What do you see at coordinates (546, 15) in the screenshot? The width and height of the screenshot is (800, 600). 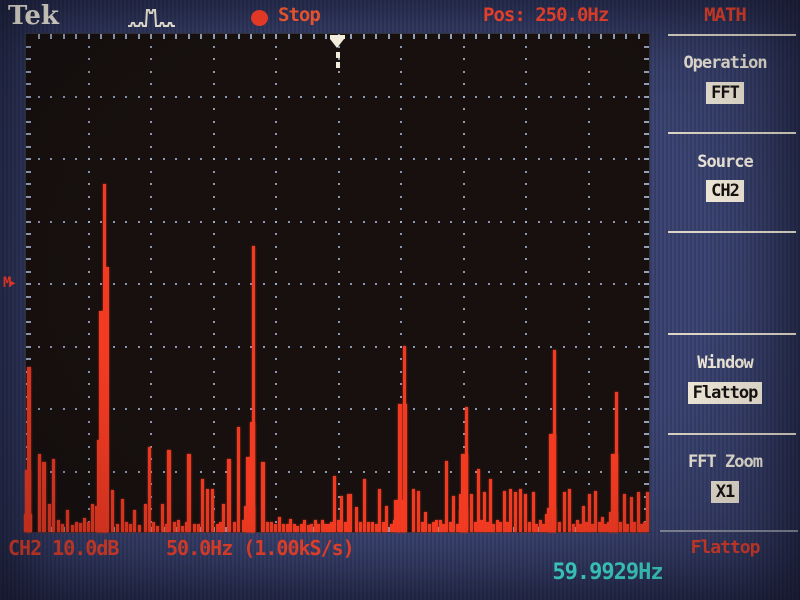 I see `horizontal-position-readout: Pos: 250.0Hz` at bounding box center [546, 15].